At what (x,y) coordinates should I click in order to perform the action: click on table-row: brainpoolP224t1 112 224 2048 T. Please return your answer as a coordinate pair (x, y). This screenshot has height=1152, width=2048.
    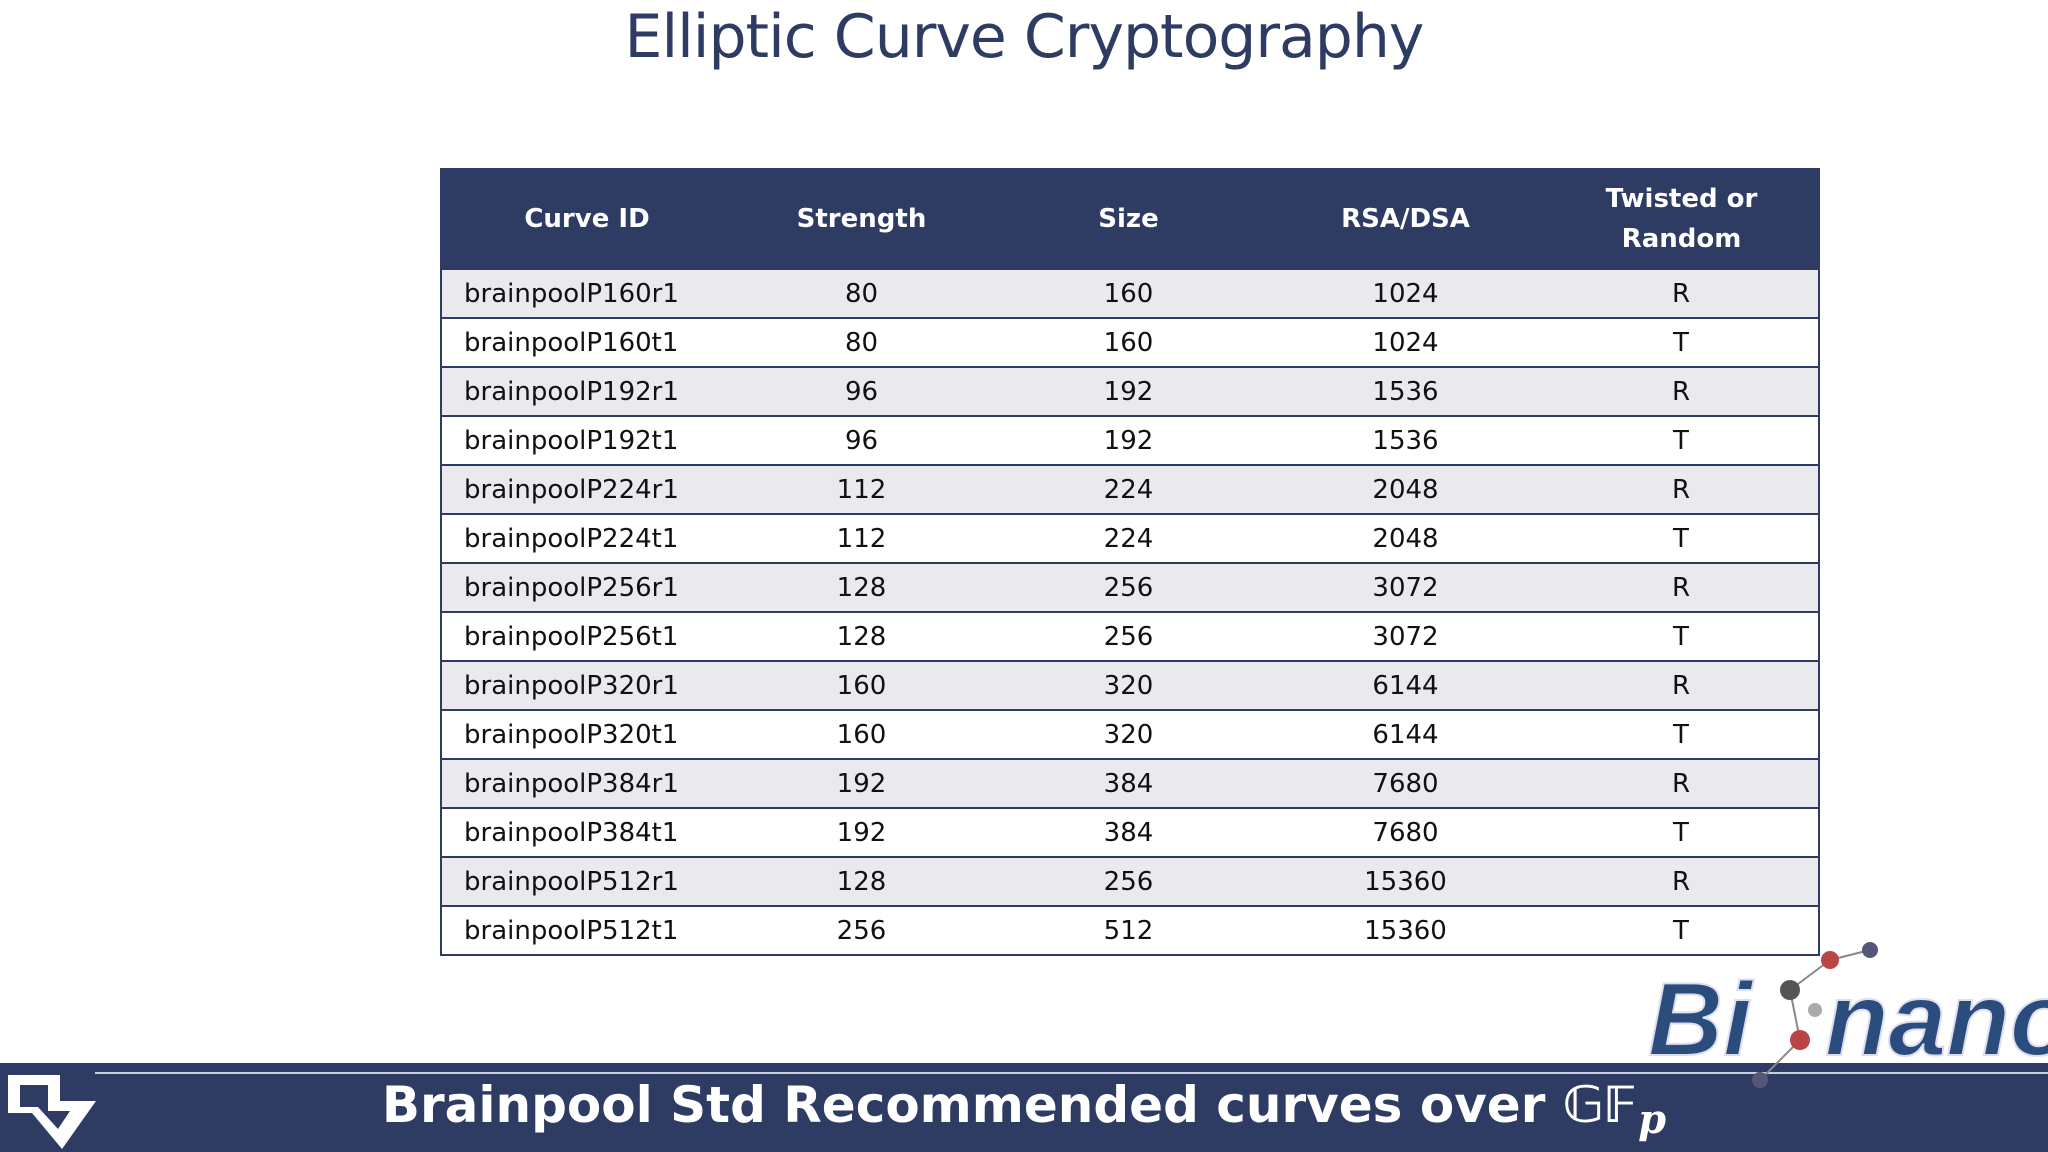
    Looking at the image, I should click on (1130, 538).